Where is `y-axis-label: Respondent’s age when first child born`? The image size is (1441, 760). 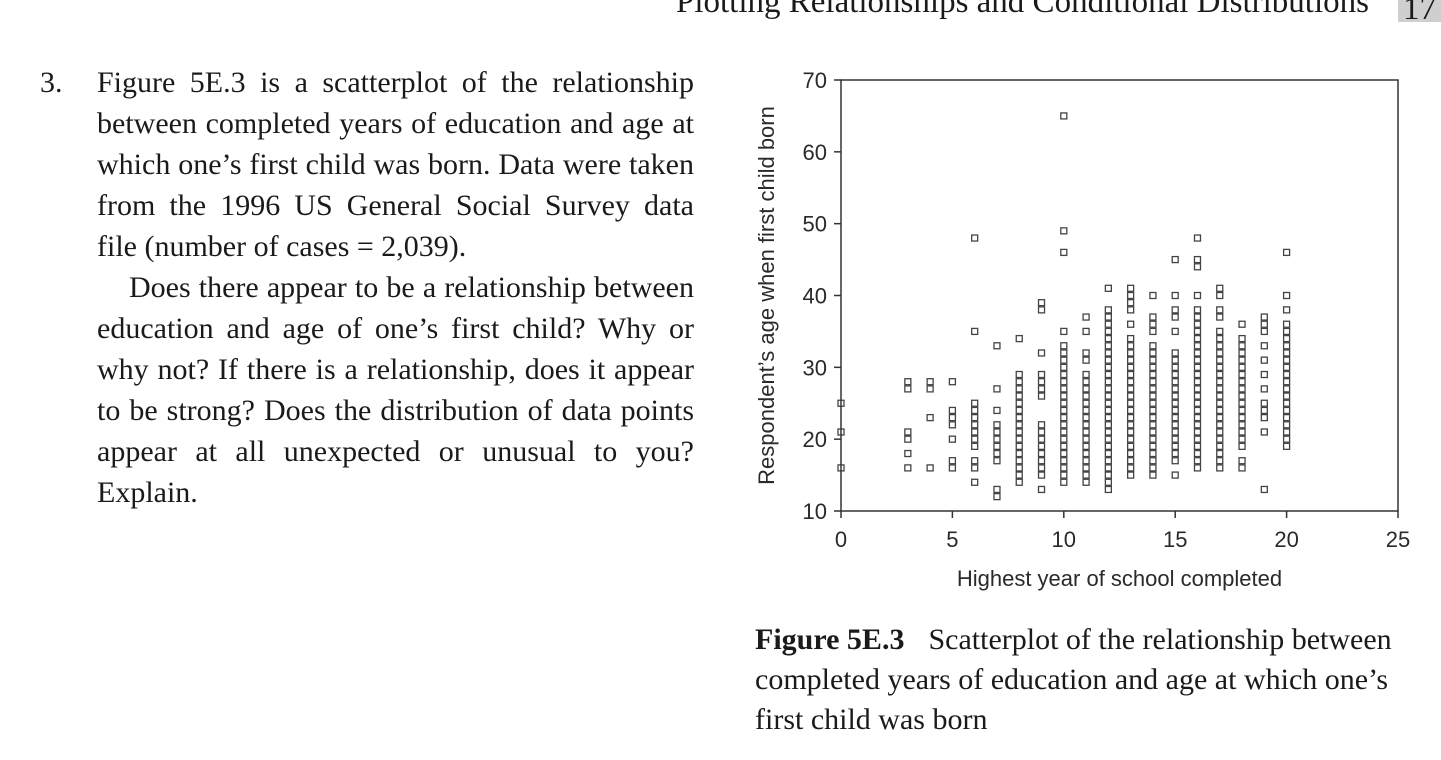 y-axis-label: Respondent’s age when first child born is located at coordinates (766, 295).